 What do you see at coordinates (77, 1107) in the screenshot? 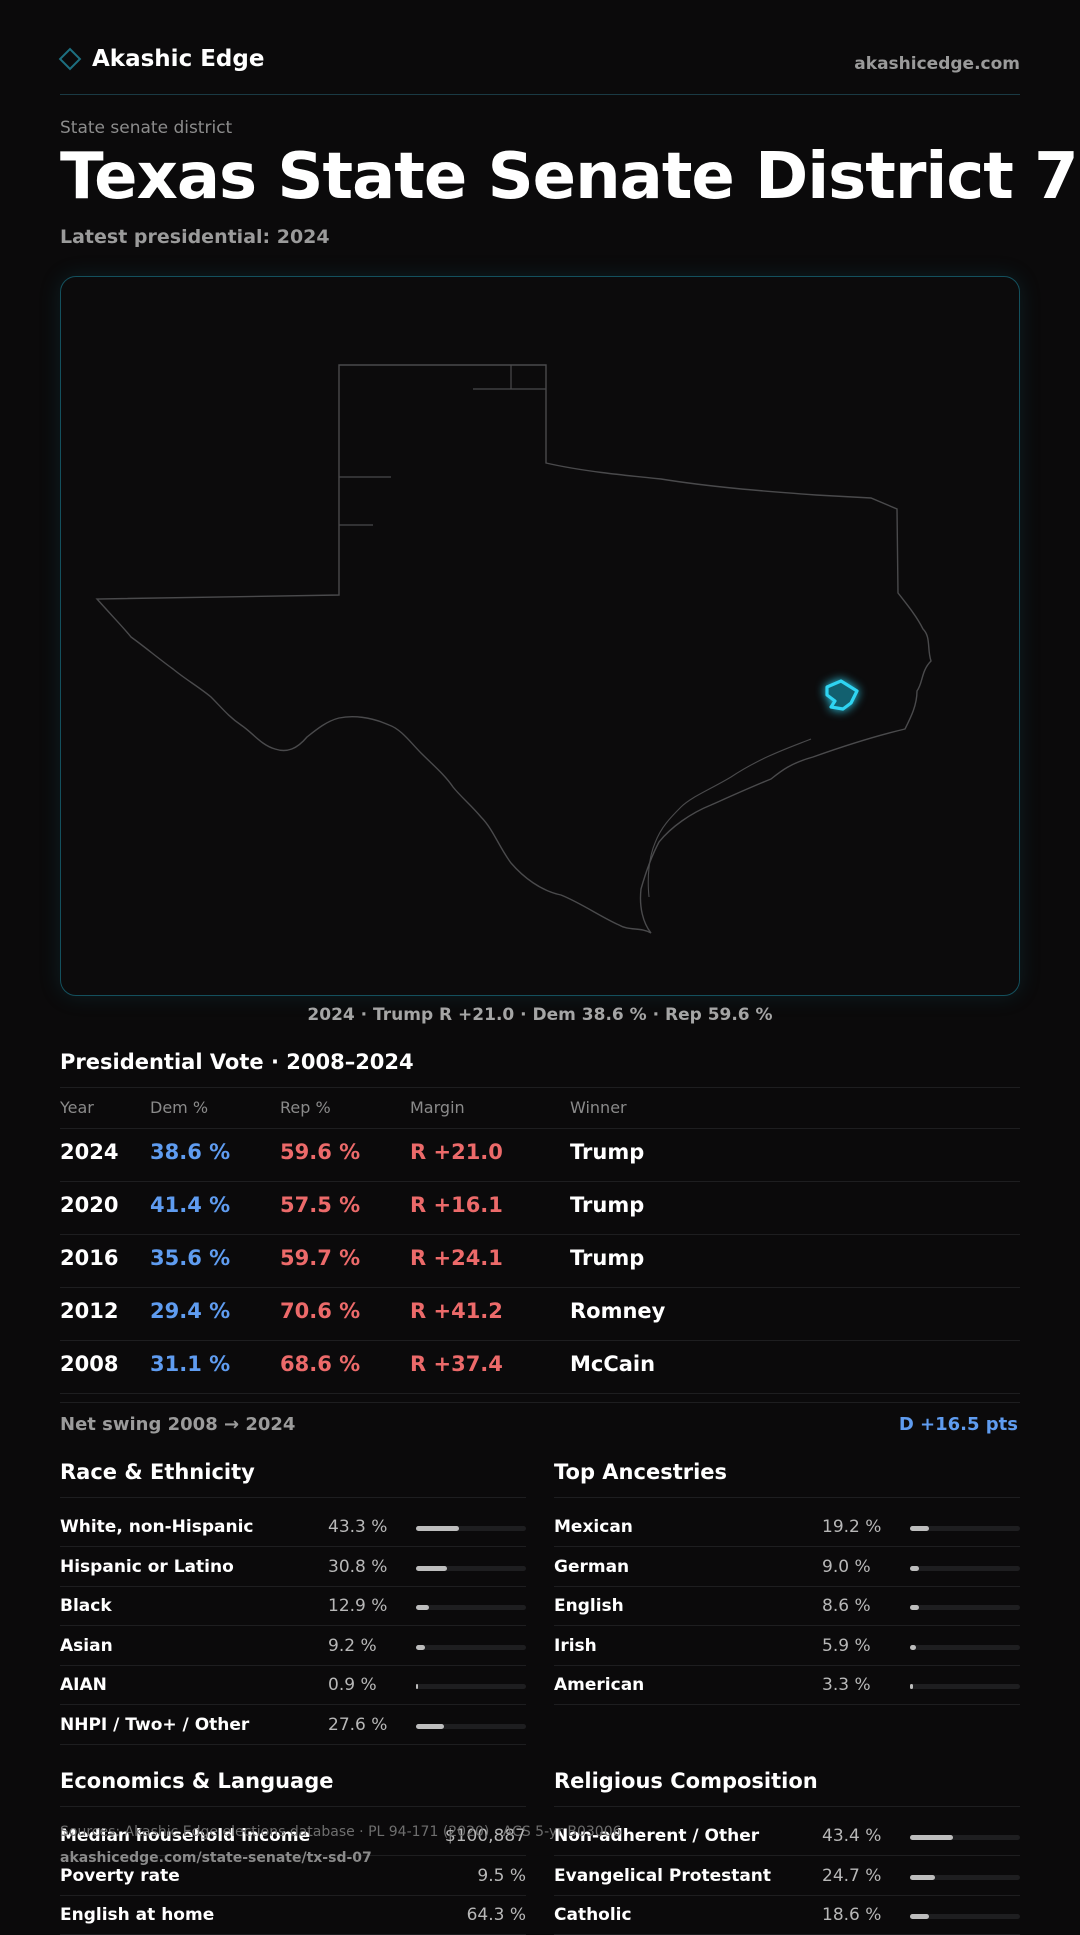
I see `col-year: Year` at bounding box center [77, 1107].